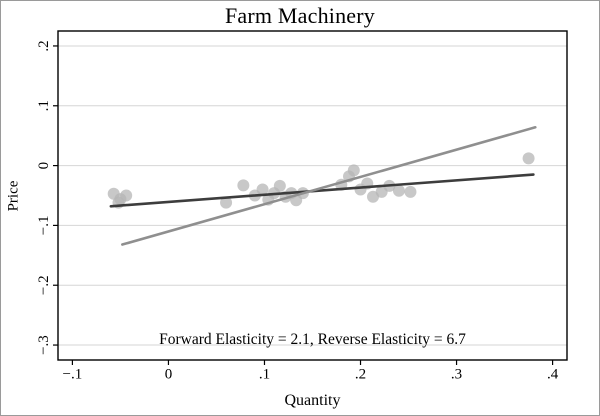 This screenshot has height=416, width=600. I want to click on reverse-elasticity-fit-line, so click(322, 190).